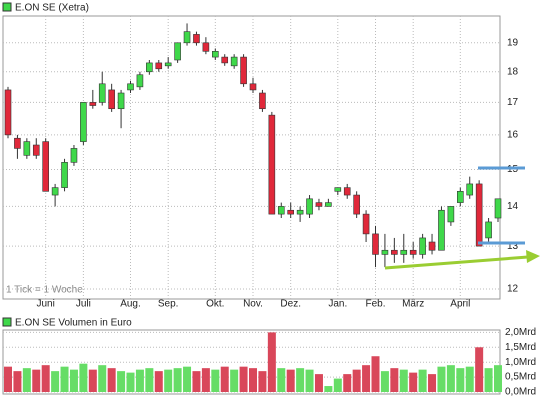 This screenshot has height=401, width=545. What do you see at coordinates (253, 304) in the screenshot?
I see `x-tick-label: Nov.` at bounding box center [253, 304].